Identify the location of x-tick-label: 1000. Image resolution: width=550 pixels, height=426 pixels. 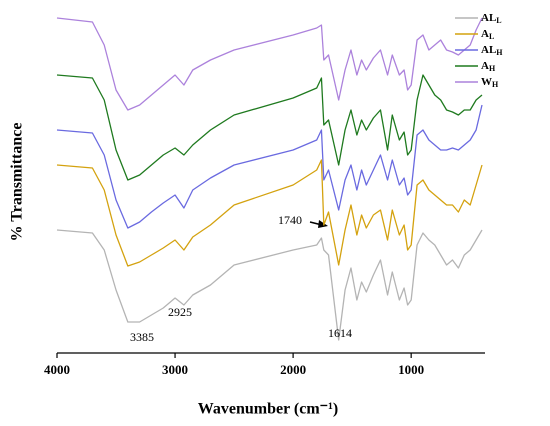
(411, 369).